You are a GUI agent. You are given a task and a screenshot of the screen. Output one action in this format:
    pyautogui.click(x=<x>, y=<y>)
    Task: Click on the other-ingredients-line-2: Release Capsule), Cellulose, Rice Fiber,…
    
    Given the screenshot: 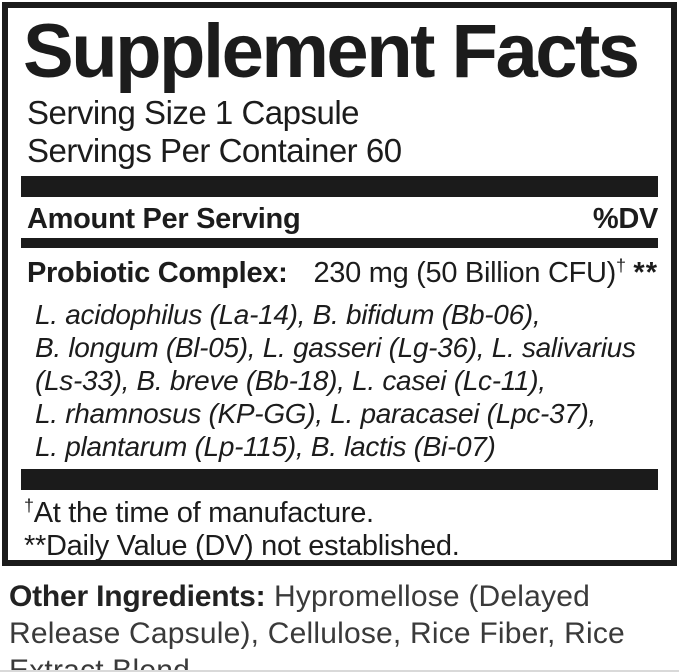 What is the action you would take?
    pyautogui.click(x=317, y=633)
    